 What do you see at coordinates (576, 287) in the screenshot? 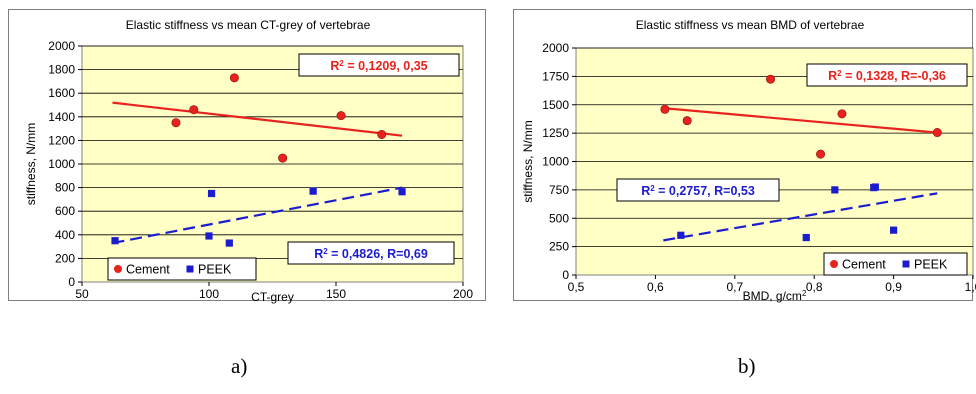
I see `x-tick-label: 0,5` at bounding box center [576, 287].